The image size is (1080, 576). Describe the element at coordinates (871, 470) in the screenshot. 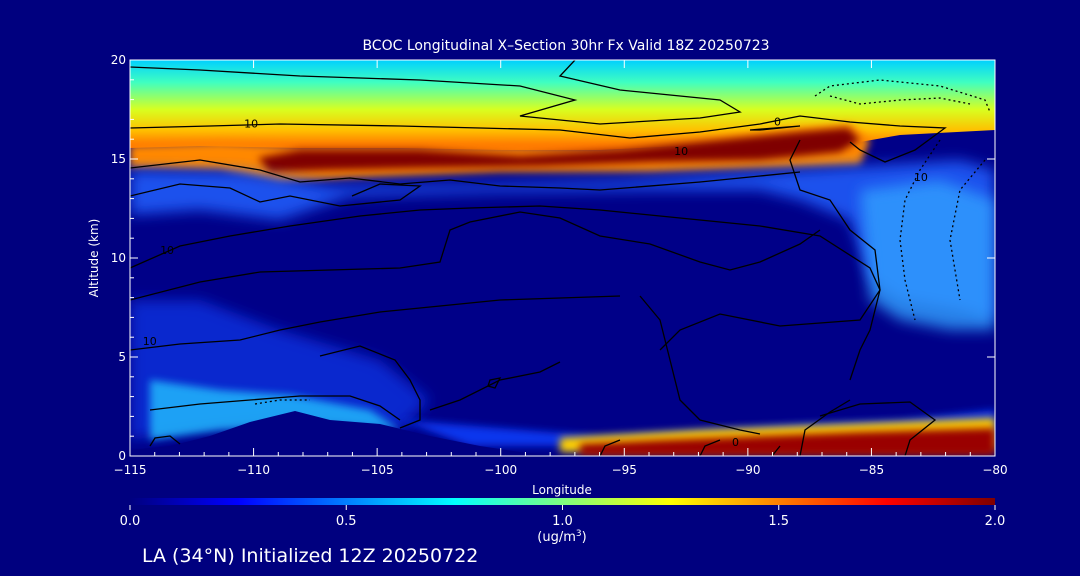

I see `x-tick-label: −85` at that location.